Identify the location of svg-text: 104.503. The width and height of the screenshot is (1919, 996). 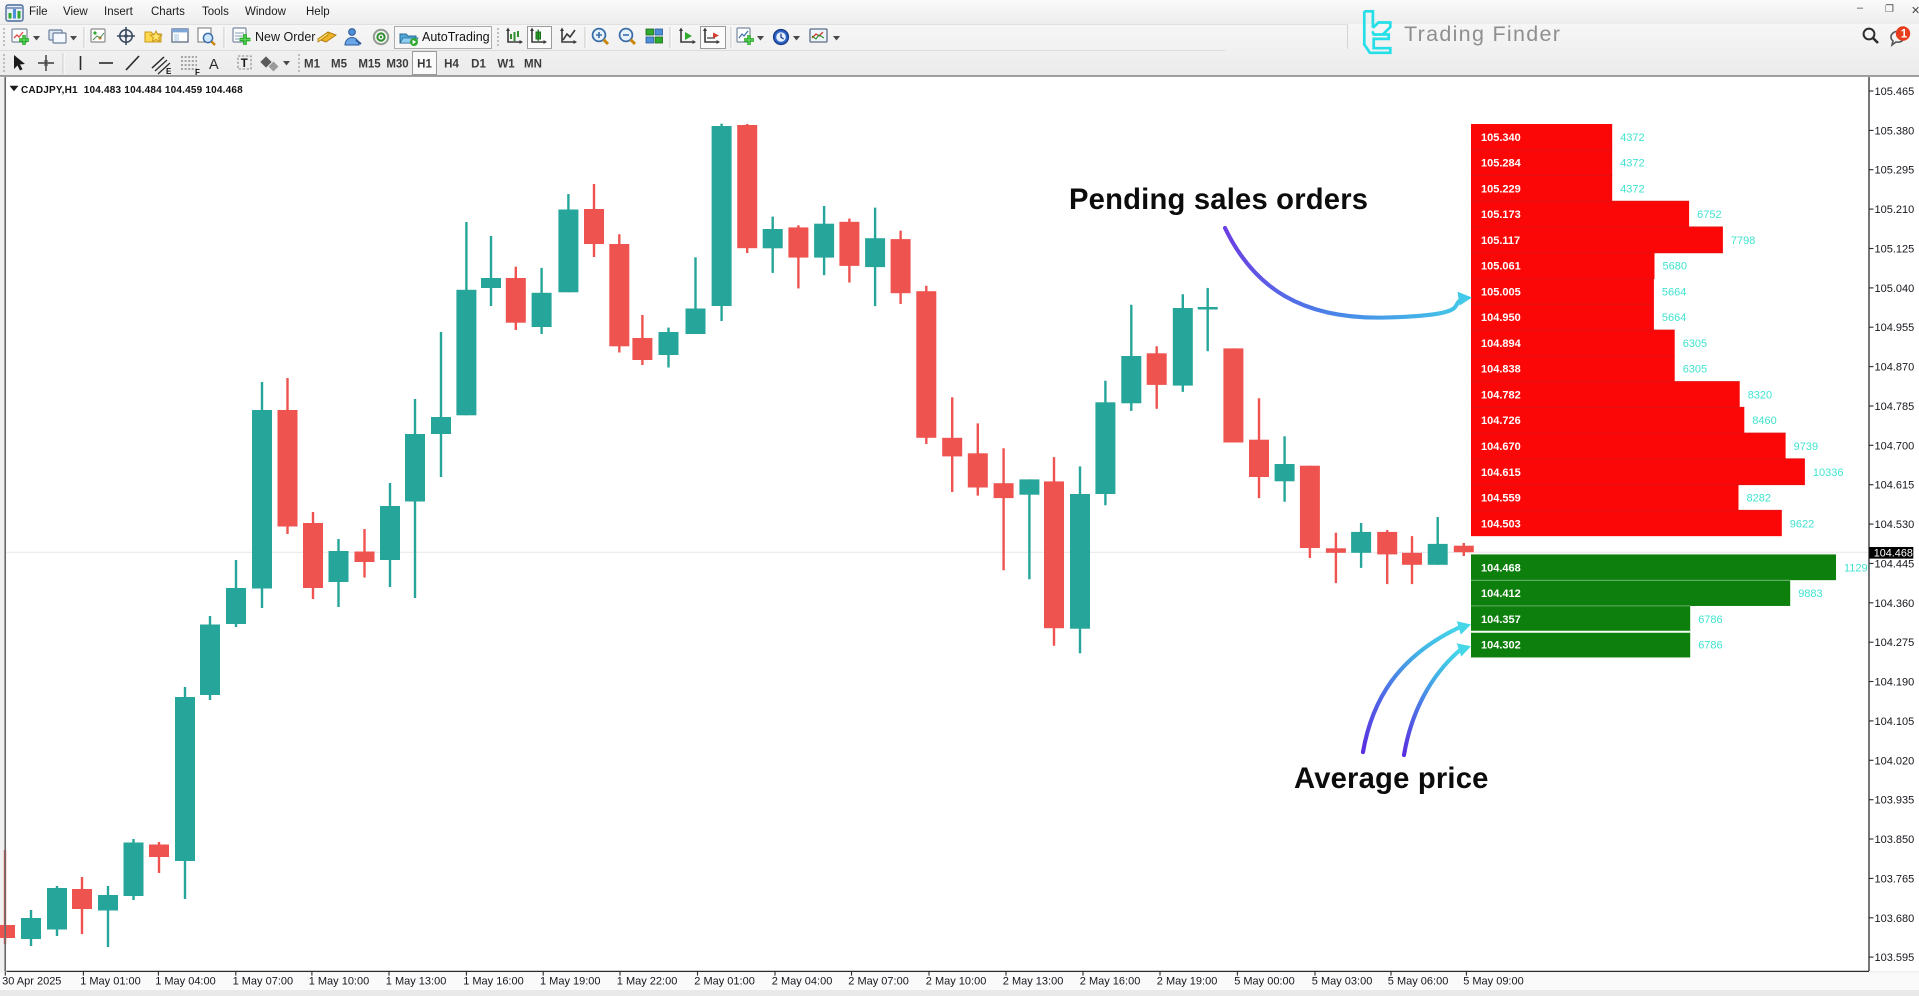
(1501, 524).